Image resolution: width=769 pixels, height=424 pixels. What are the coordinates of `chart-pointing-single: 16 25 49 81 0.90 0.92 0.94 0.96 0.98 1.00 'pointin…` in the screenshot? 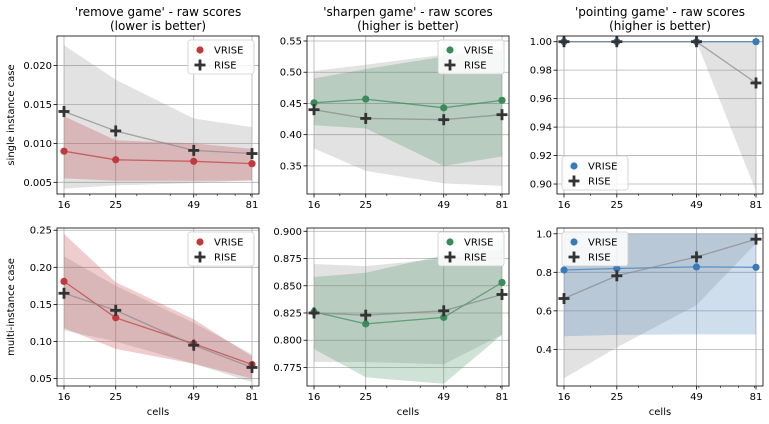 It's located at (647, 108).